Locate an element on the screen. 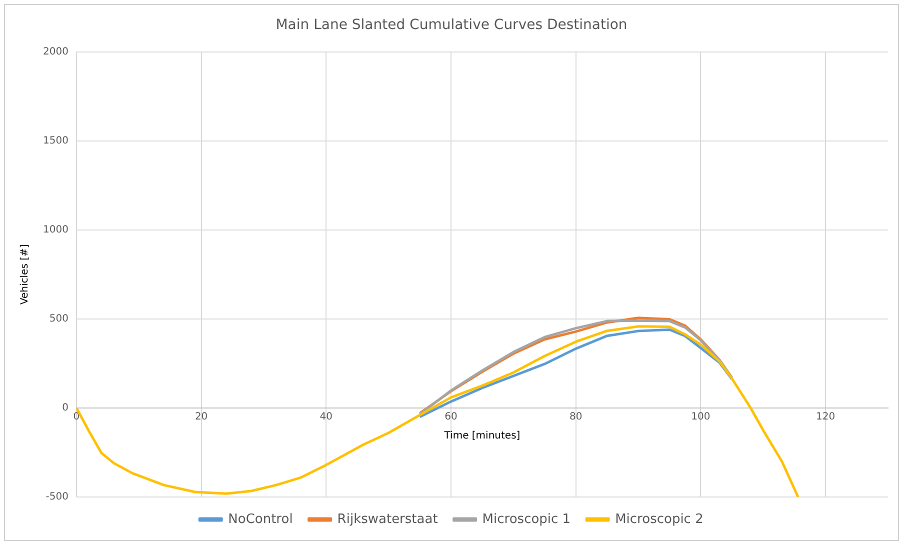 This screenshot has height=547, width=905. x-tick-label: 40 is located at coordinates (326, 417).